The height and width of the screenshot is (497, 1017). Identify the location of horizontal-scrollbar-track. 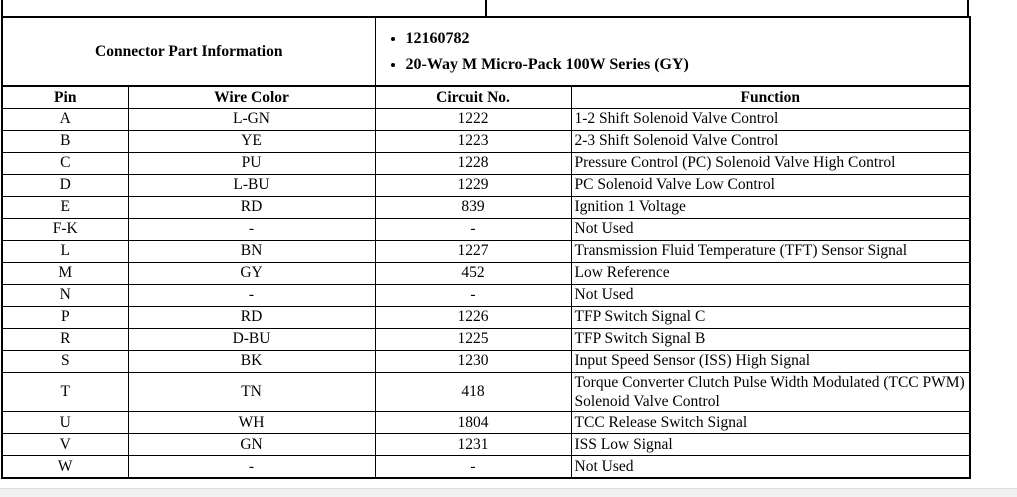
(508, 492).